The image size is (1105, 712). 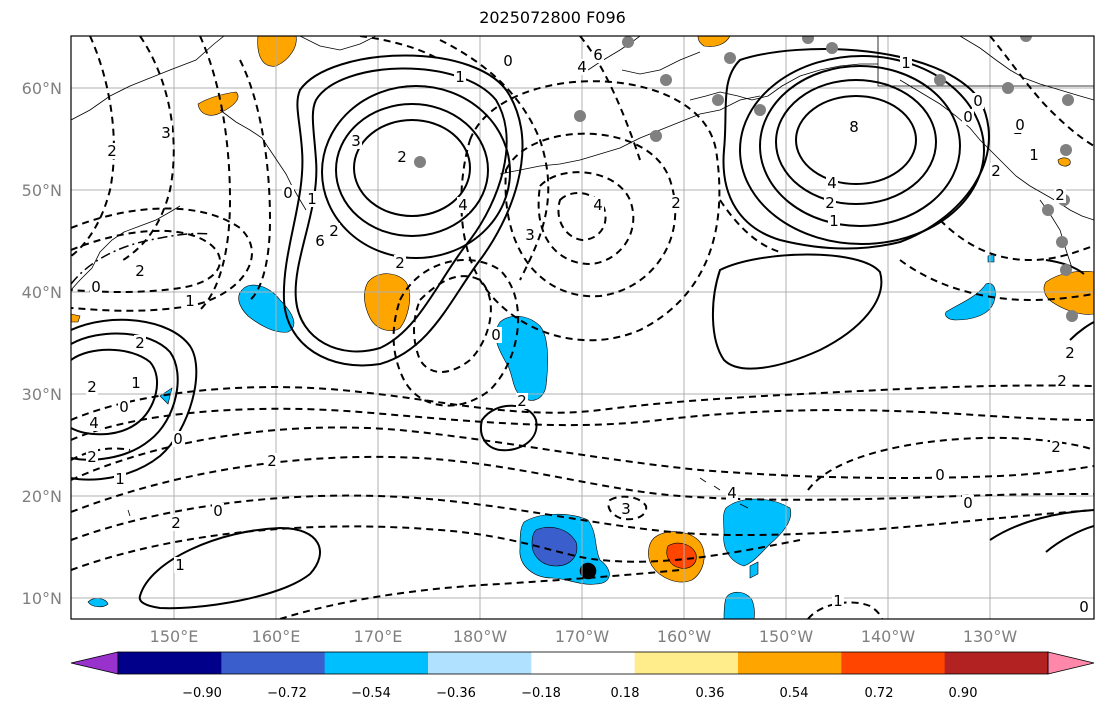 I want to click on colorbar-tick-label: 0.90, so click(x=963, y=693).